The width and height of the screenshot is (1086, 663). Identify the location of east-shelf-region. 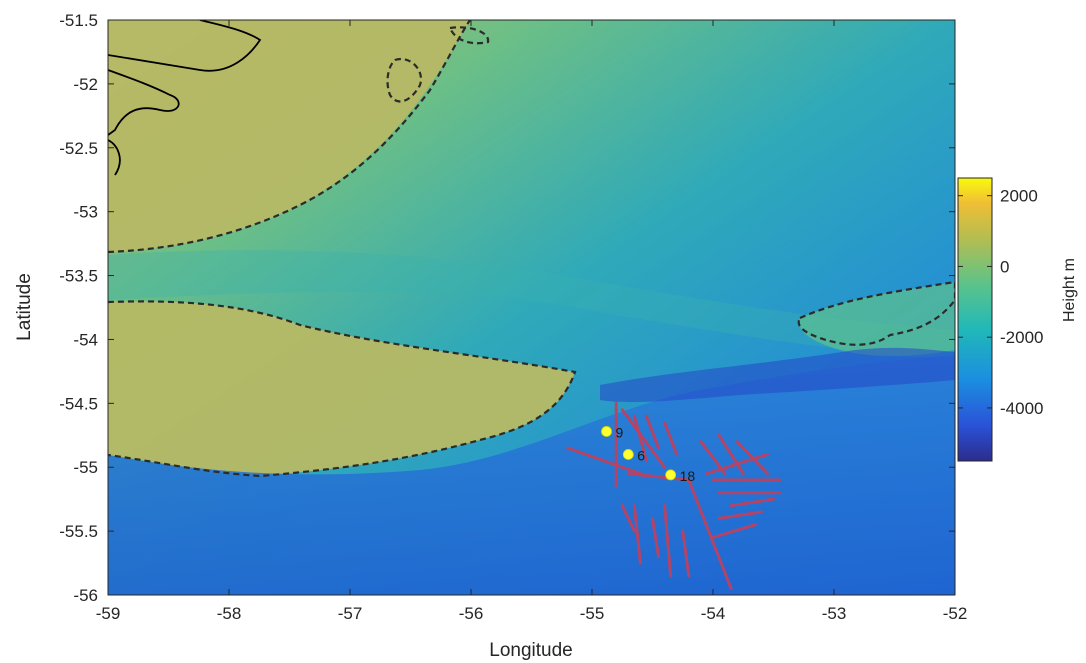
(877, 319).